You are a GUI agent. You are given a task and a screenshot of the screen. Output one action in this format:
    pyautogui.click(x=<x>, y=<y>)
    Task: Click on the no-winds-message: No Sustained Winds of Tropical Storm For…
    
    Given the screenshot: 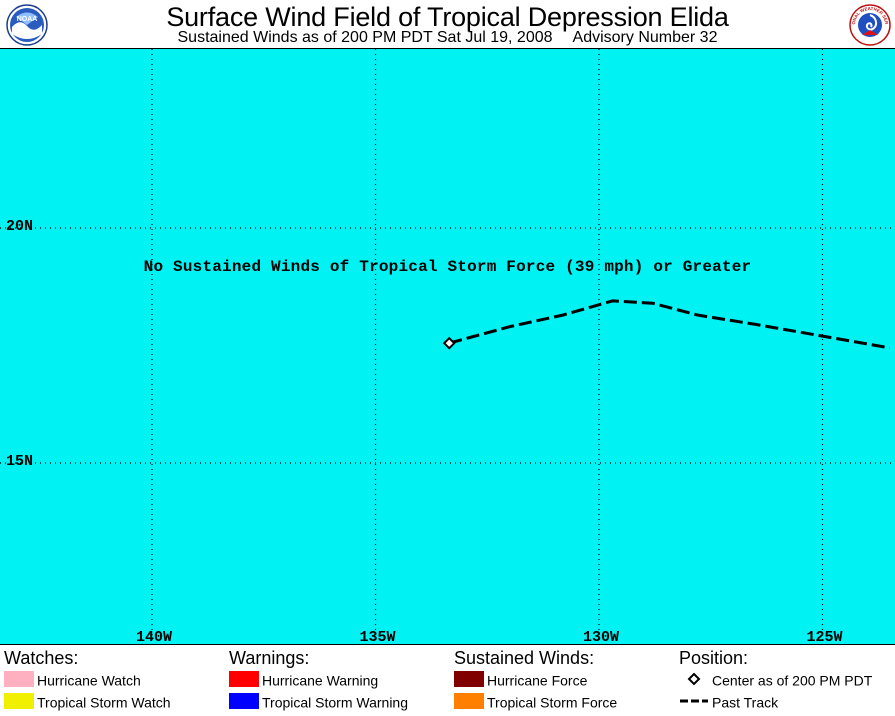 What is the action you would take?
    pyautogui.click(x=447, y=267)
    